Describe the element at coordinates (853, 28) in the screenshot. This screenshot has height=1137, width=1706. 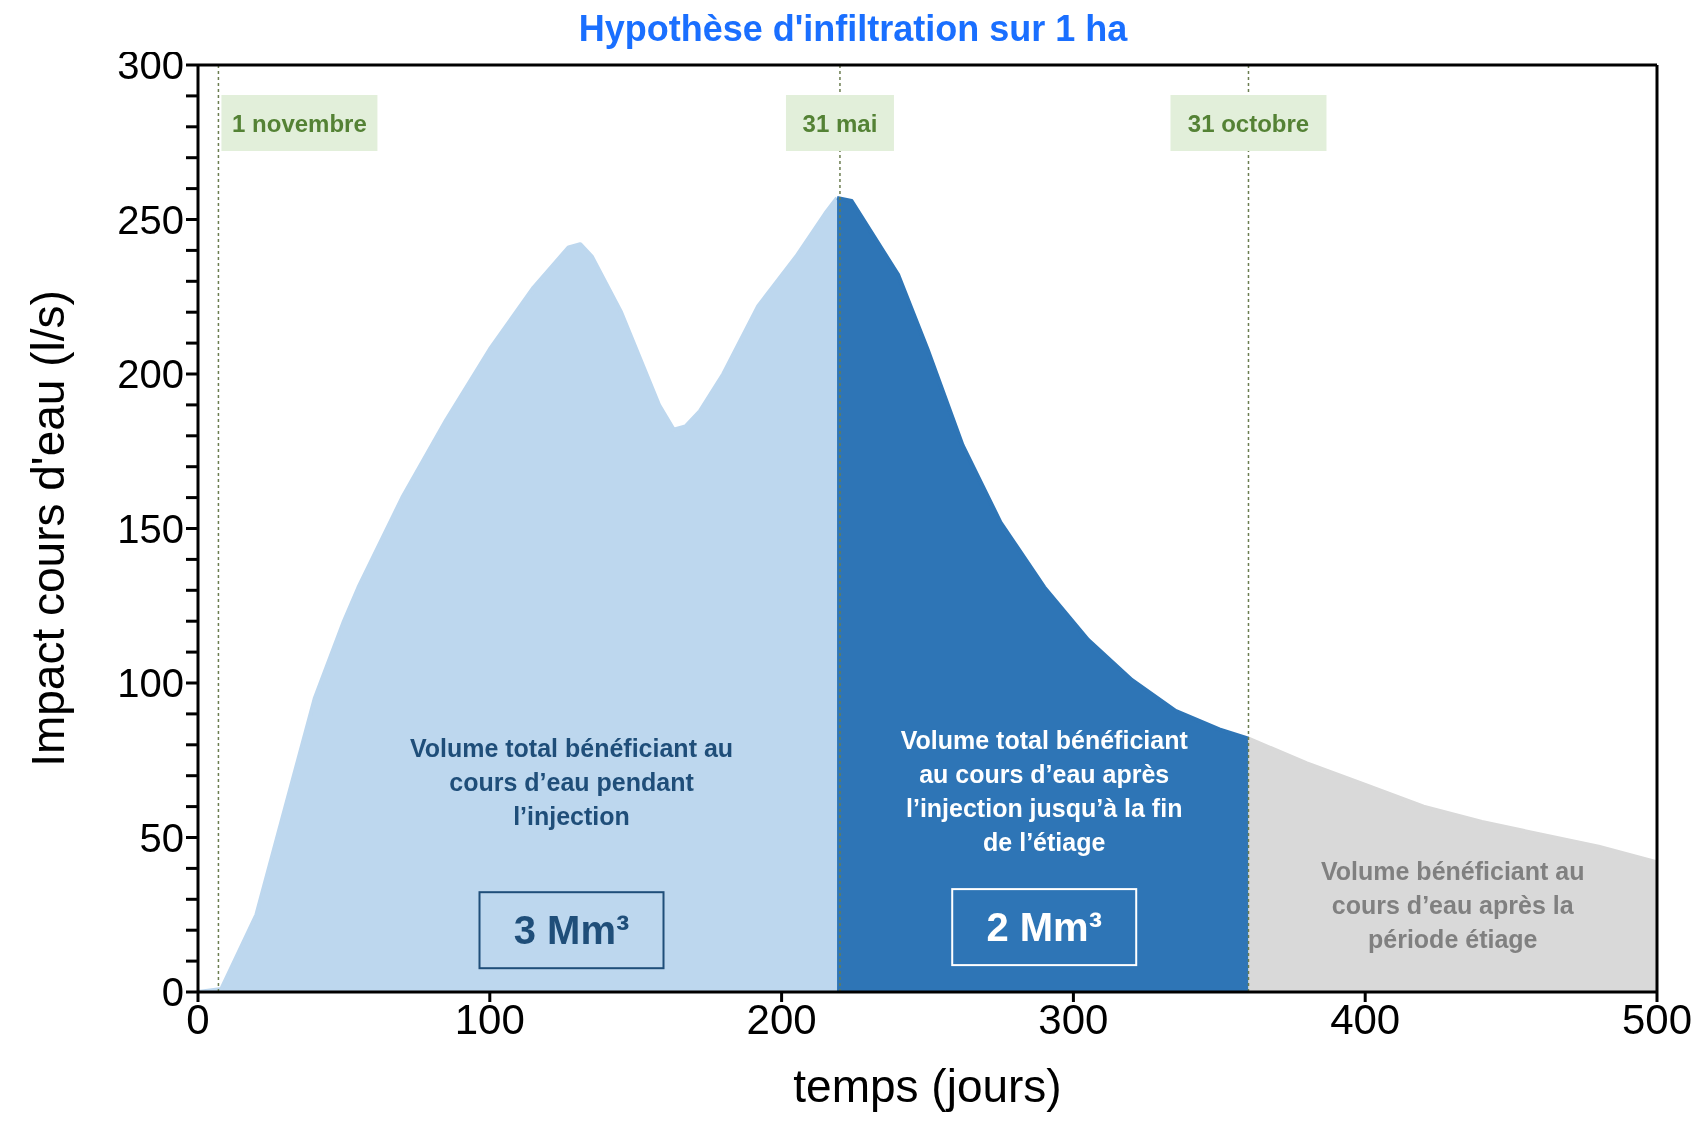
I see `chart-title: Hypothèse d'infiltration sur 1 ha` at that location.